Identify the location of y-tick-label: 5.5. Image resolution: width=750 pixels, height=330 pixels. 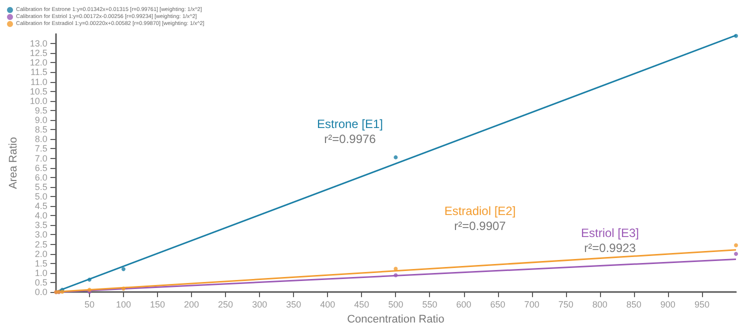
(41, 187).